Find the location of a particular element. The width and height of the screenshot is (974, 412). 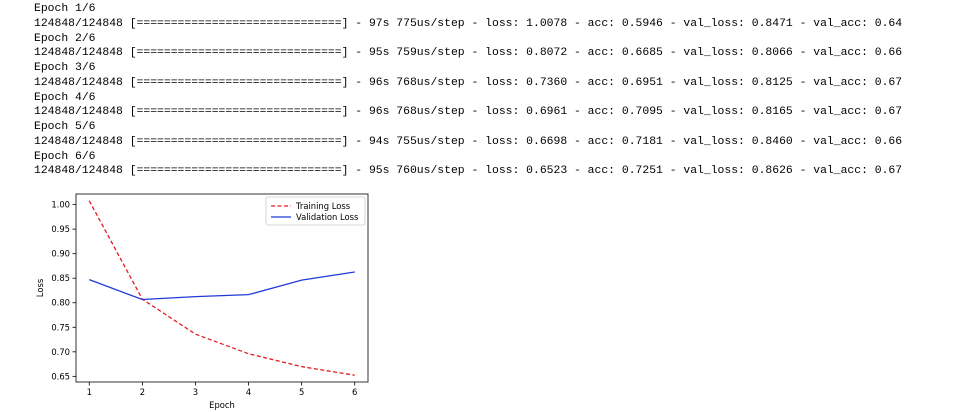

y-tick-label: 0.85 is located at coordinates (60, 278).